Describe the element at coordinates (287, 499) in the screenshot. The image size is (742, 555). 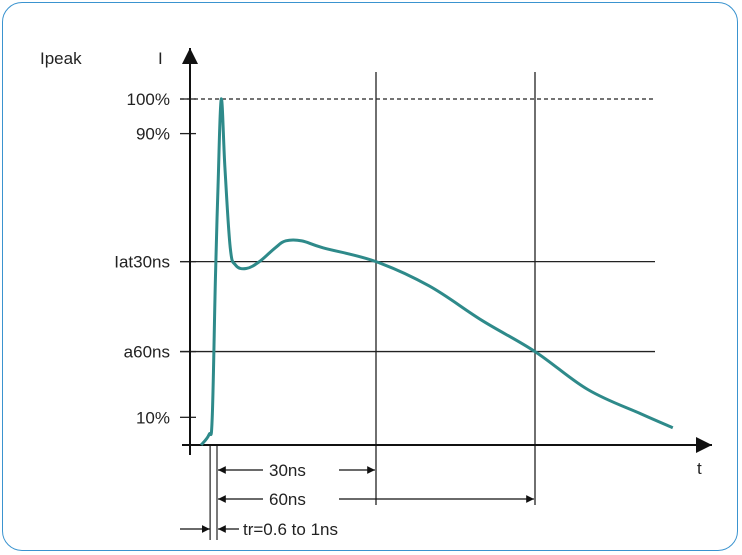
I see `annotation-2-label: 60ns` at that location.